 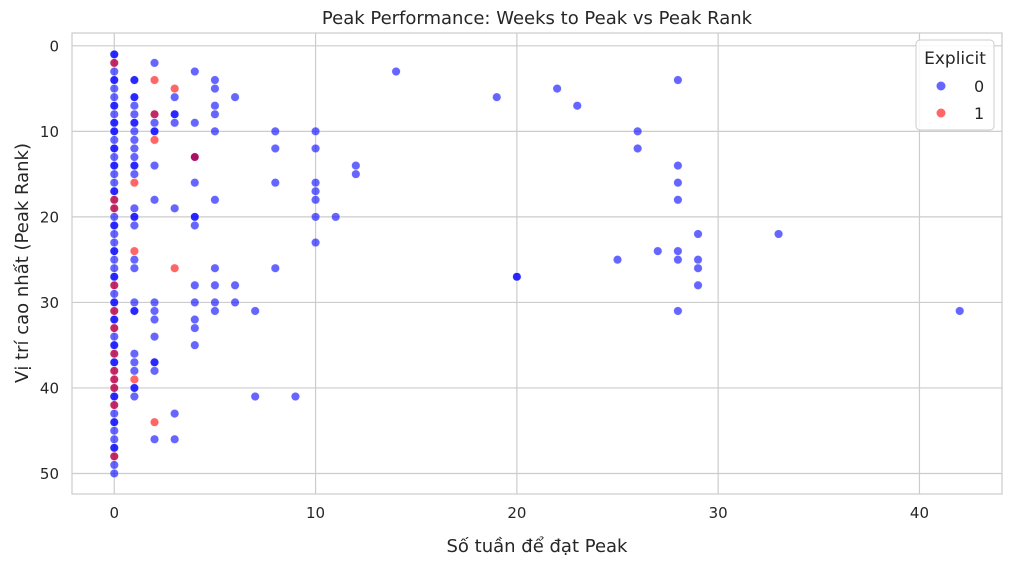 I want to click on x-tick-label: 40, so click(x=919, y=513).